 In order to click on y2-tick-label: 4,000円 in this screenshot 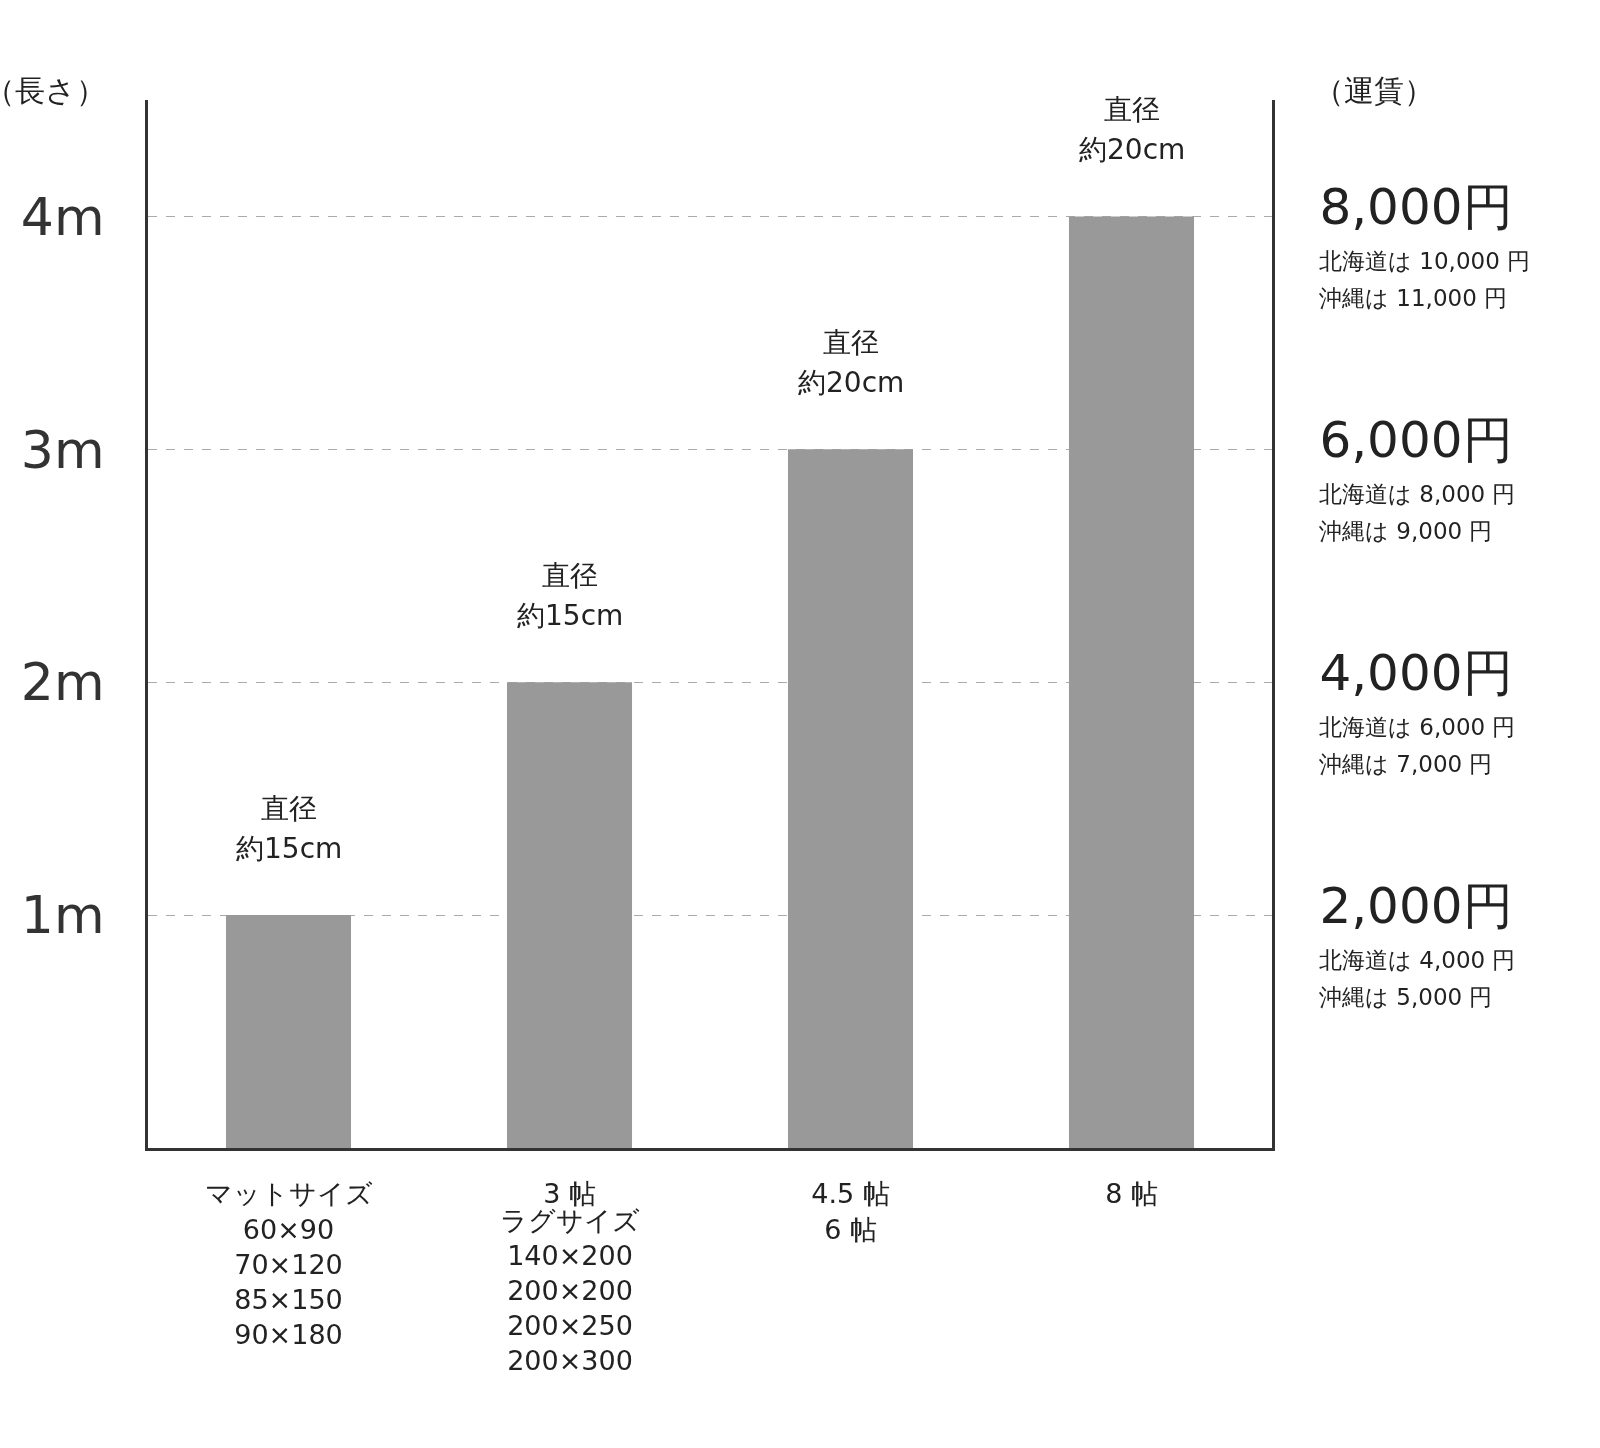, I will do `click(1416, 672)`.